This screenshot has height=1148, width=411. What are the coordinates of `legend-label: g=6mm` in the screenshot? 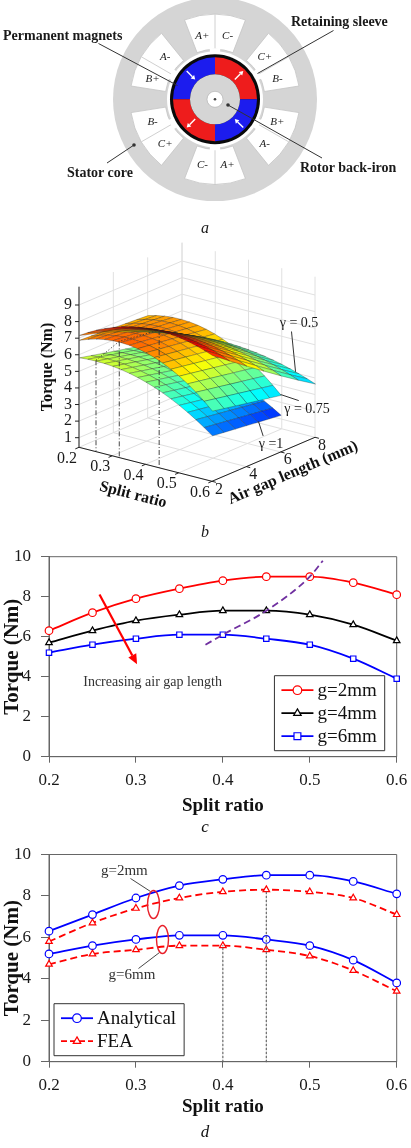 It's located at (347, 736).